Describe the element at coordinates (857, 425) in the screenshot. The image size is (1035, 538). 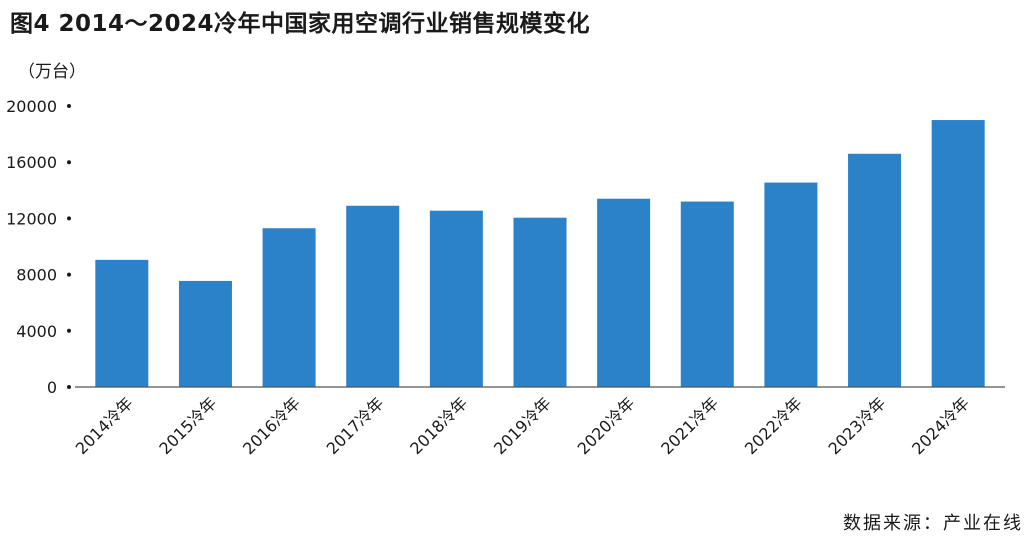
I see `x-category-label: 2023冷年` at that location.